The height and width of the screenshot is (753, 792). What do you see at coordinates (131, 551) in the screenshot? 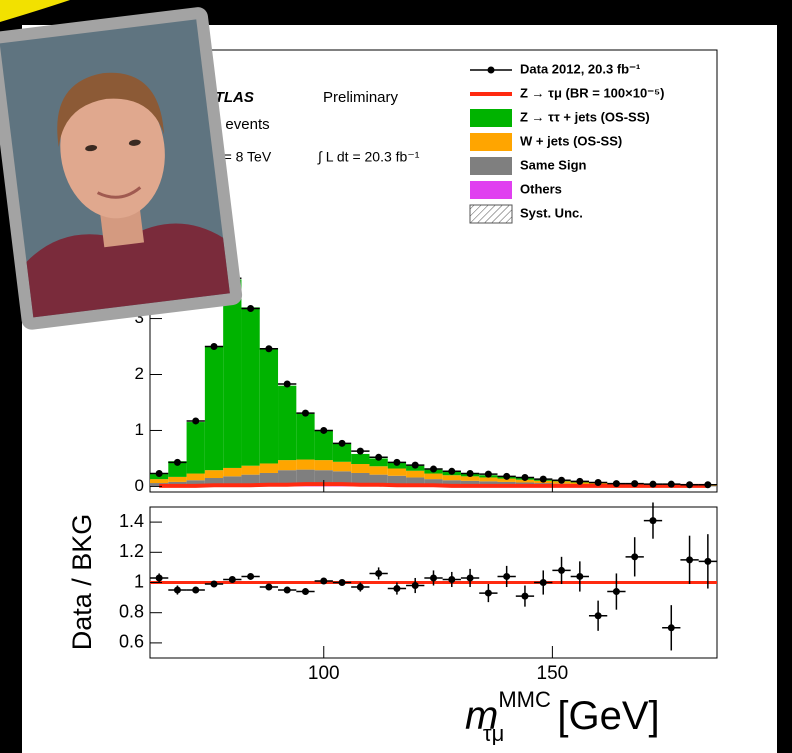
I see `y-tick-label: 1.2` at bounding box center [131, 551].